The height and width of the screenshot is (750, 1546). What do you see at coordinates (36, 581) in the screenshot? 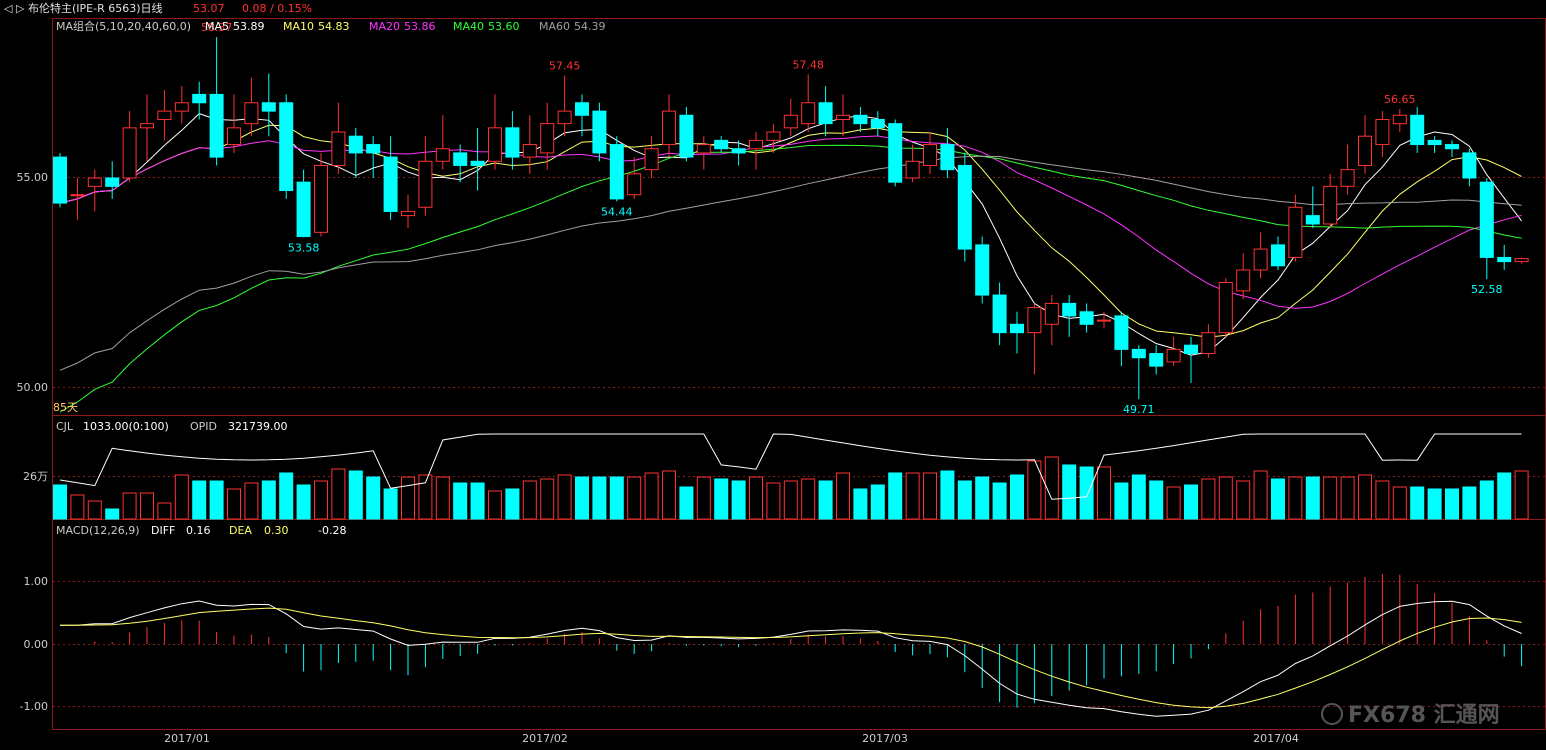
I see `macd-tick-label: 1.00` at bounding box center [36, 581].